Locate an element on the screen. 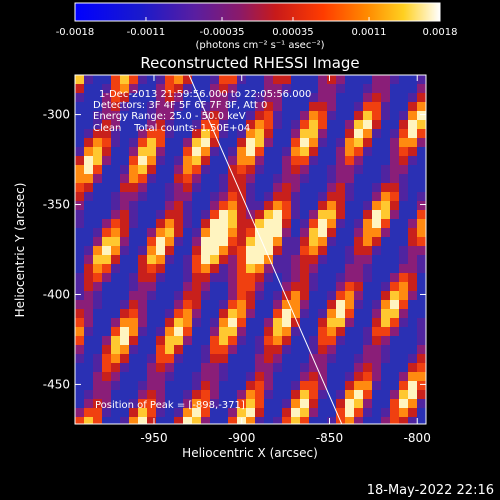  colorbar-tick-label: 0.00035 is located at coordinates (292, 32).